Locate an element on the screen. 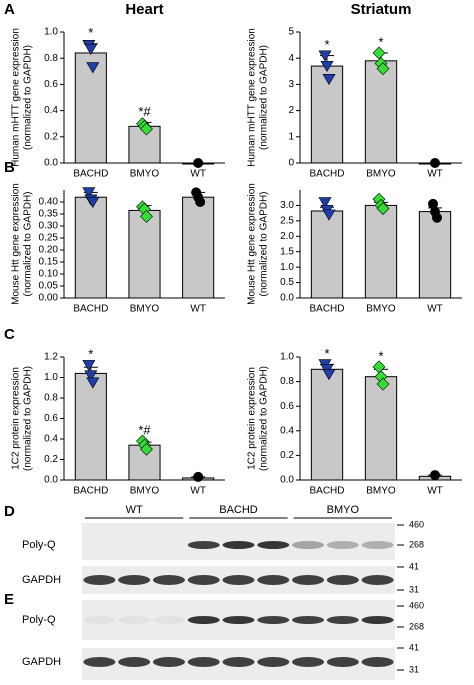 The width and height of the screenshot is (474, 685). y-tick-label: 0.35 is located at coordinates (49, 214).